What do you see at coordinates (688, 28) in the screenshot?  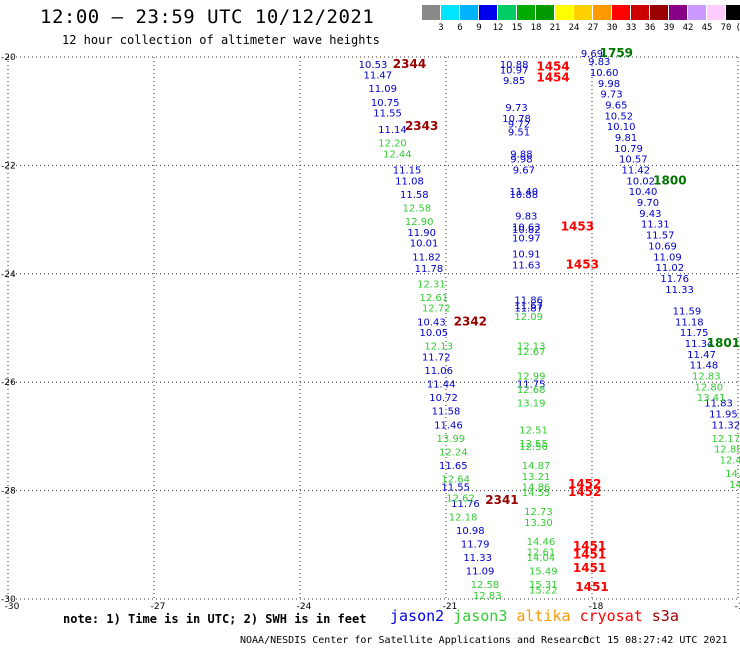 I see `colorbar-label: 42` at bounding box center [688, 28].